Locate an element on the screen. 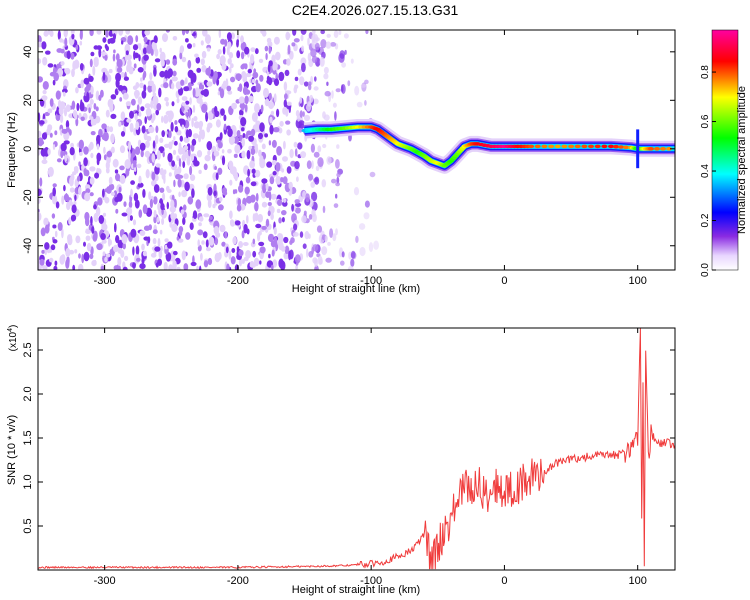 The height and width of the screenshot is (600, 750). snr-y-label: SNR (10 * v/v) is located at coordinates (12, 450).